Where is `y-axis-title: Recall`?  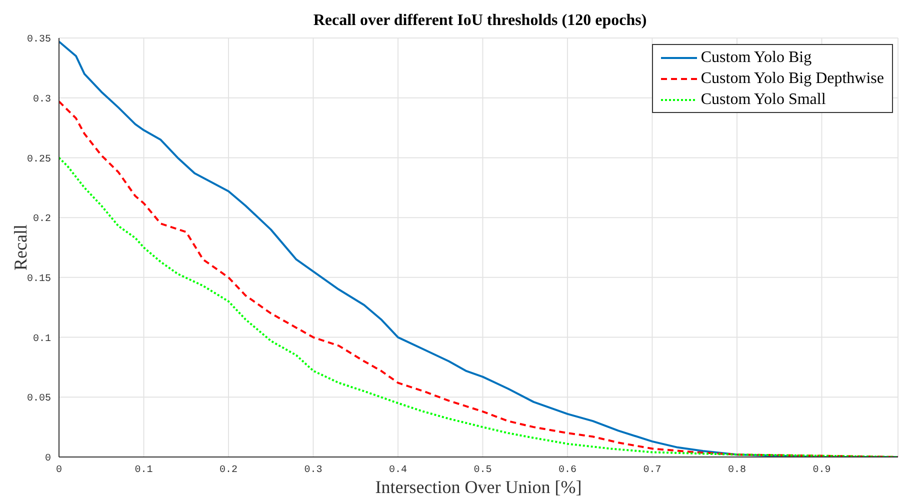 y-axis-title: Recall is located at coordinates (20, 247).